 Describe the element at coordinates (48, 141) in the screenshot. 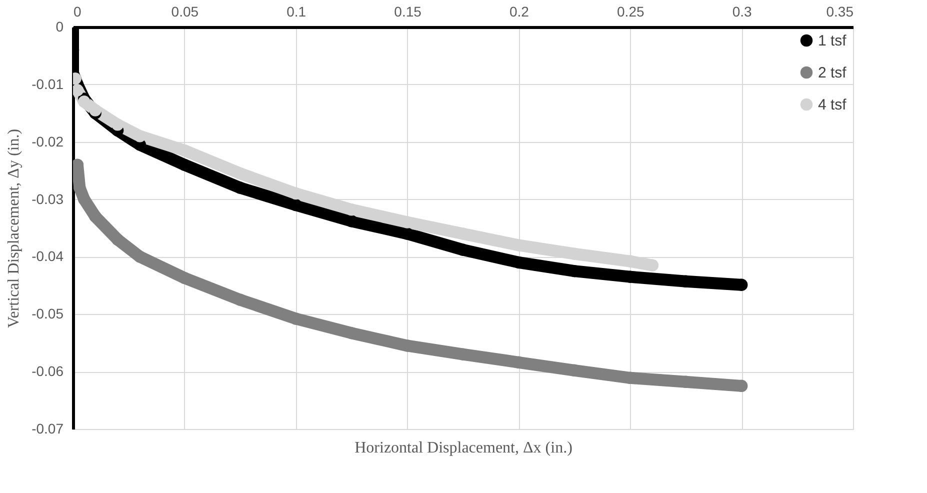

I see `y-tick-label: -0.02` at that location.